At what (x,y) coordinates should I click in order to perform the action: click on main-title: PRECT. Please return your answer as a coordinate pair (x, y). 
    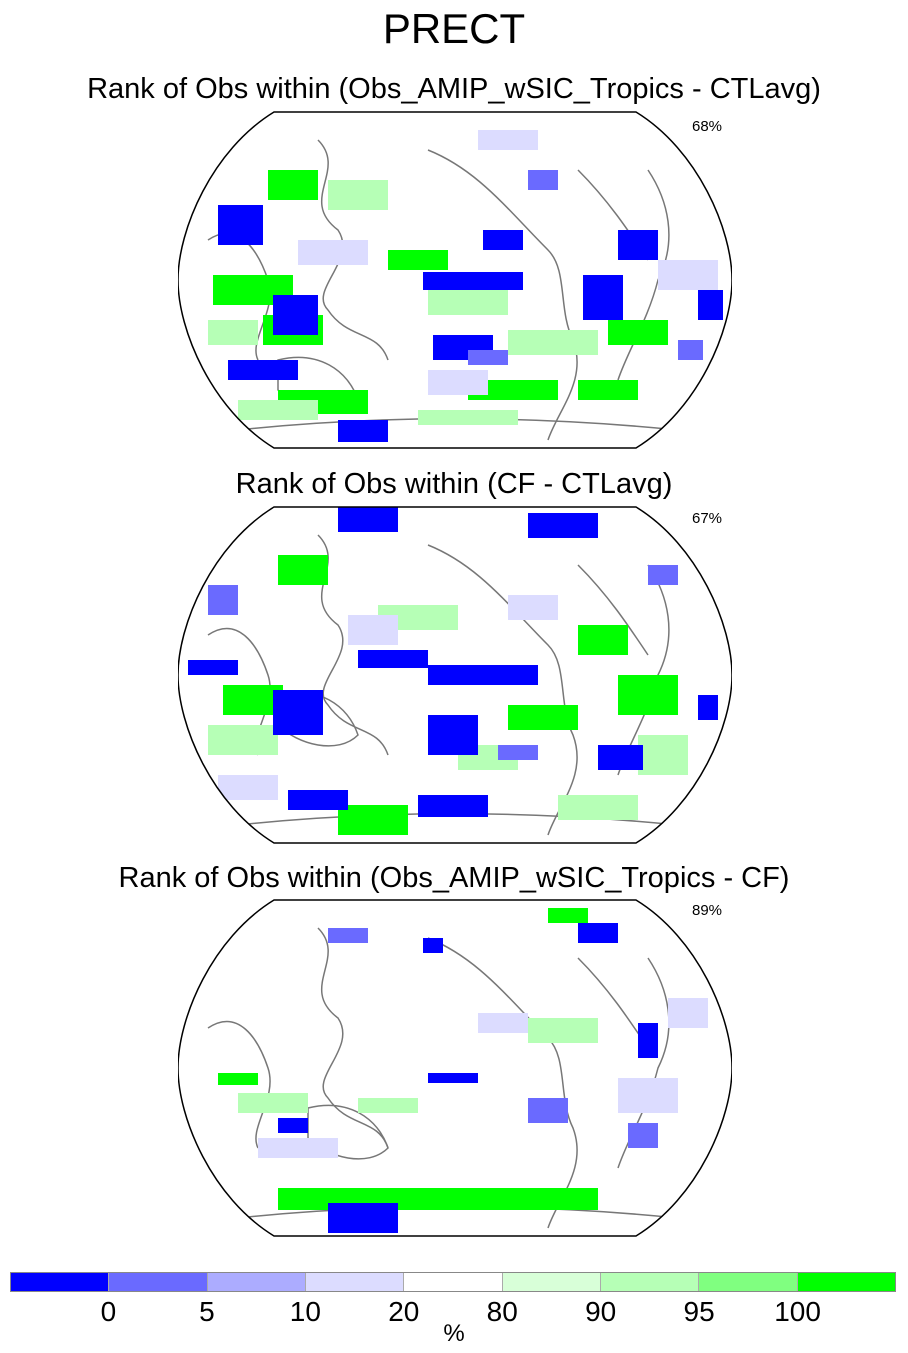
    Looking at the image, I should click on (454, 28).